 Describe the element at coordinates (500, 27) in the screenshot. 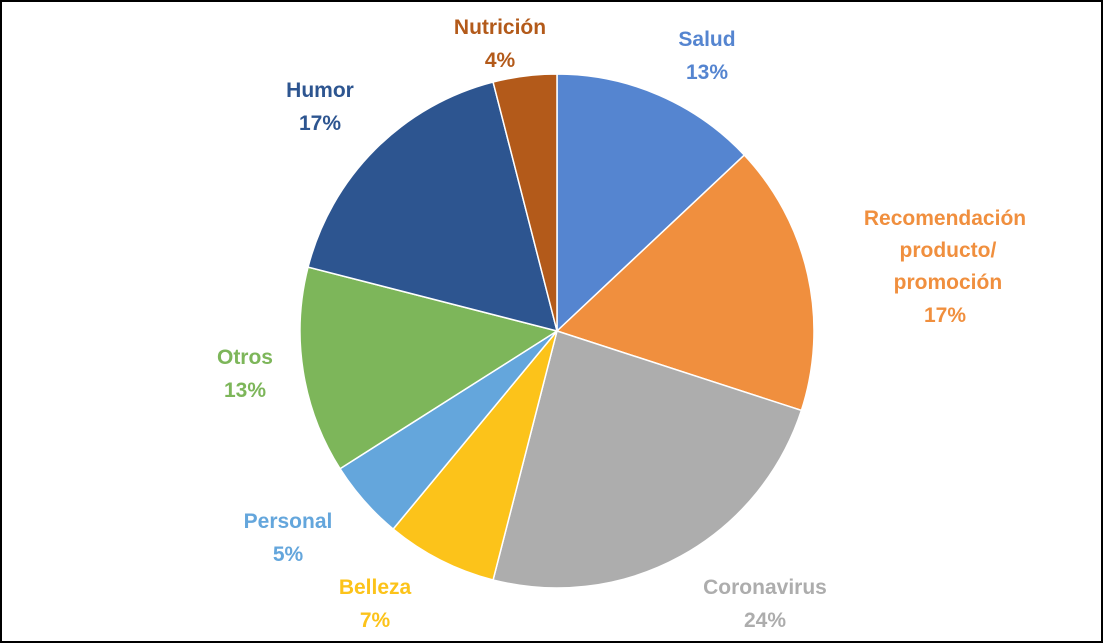

I see `category-label: Nutrición` at that location.